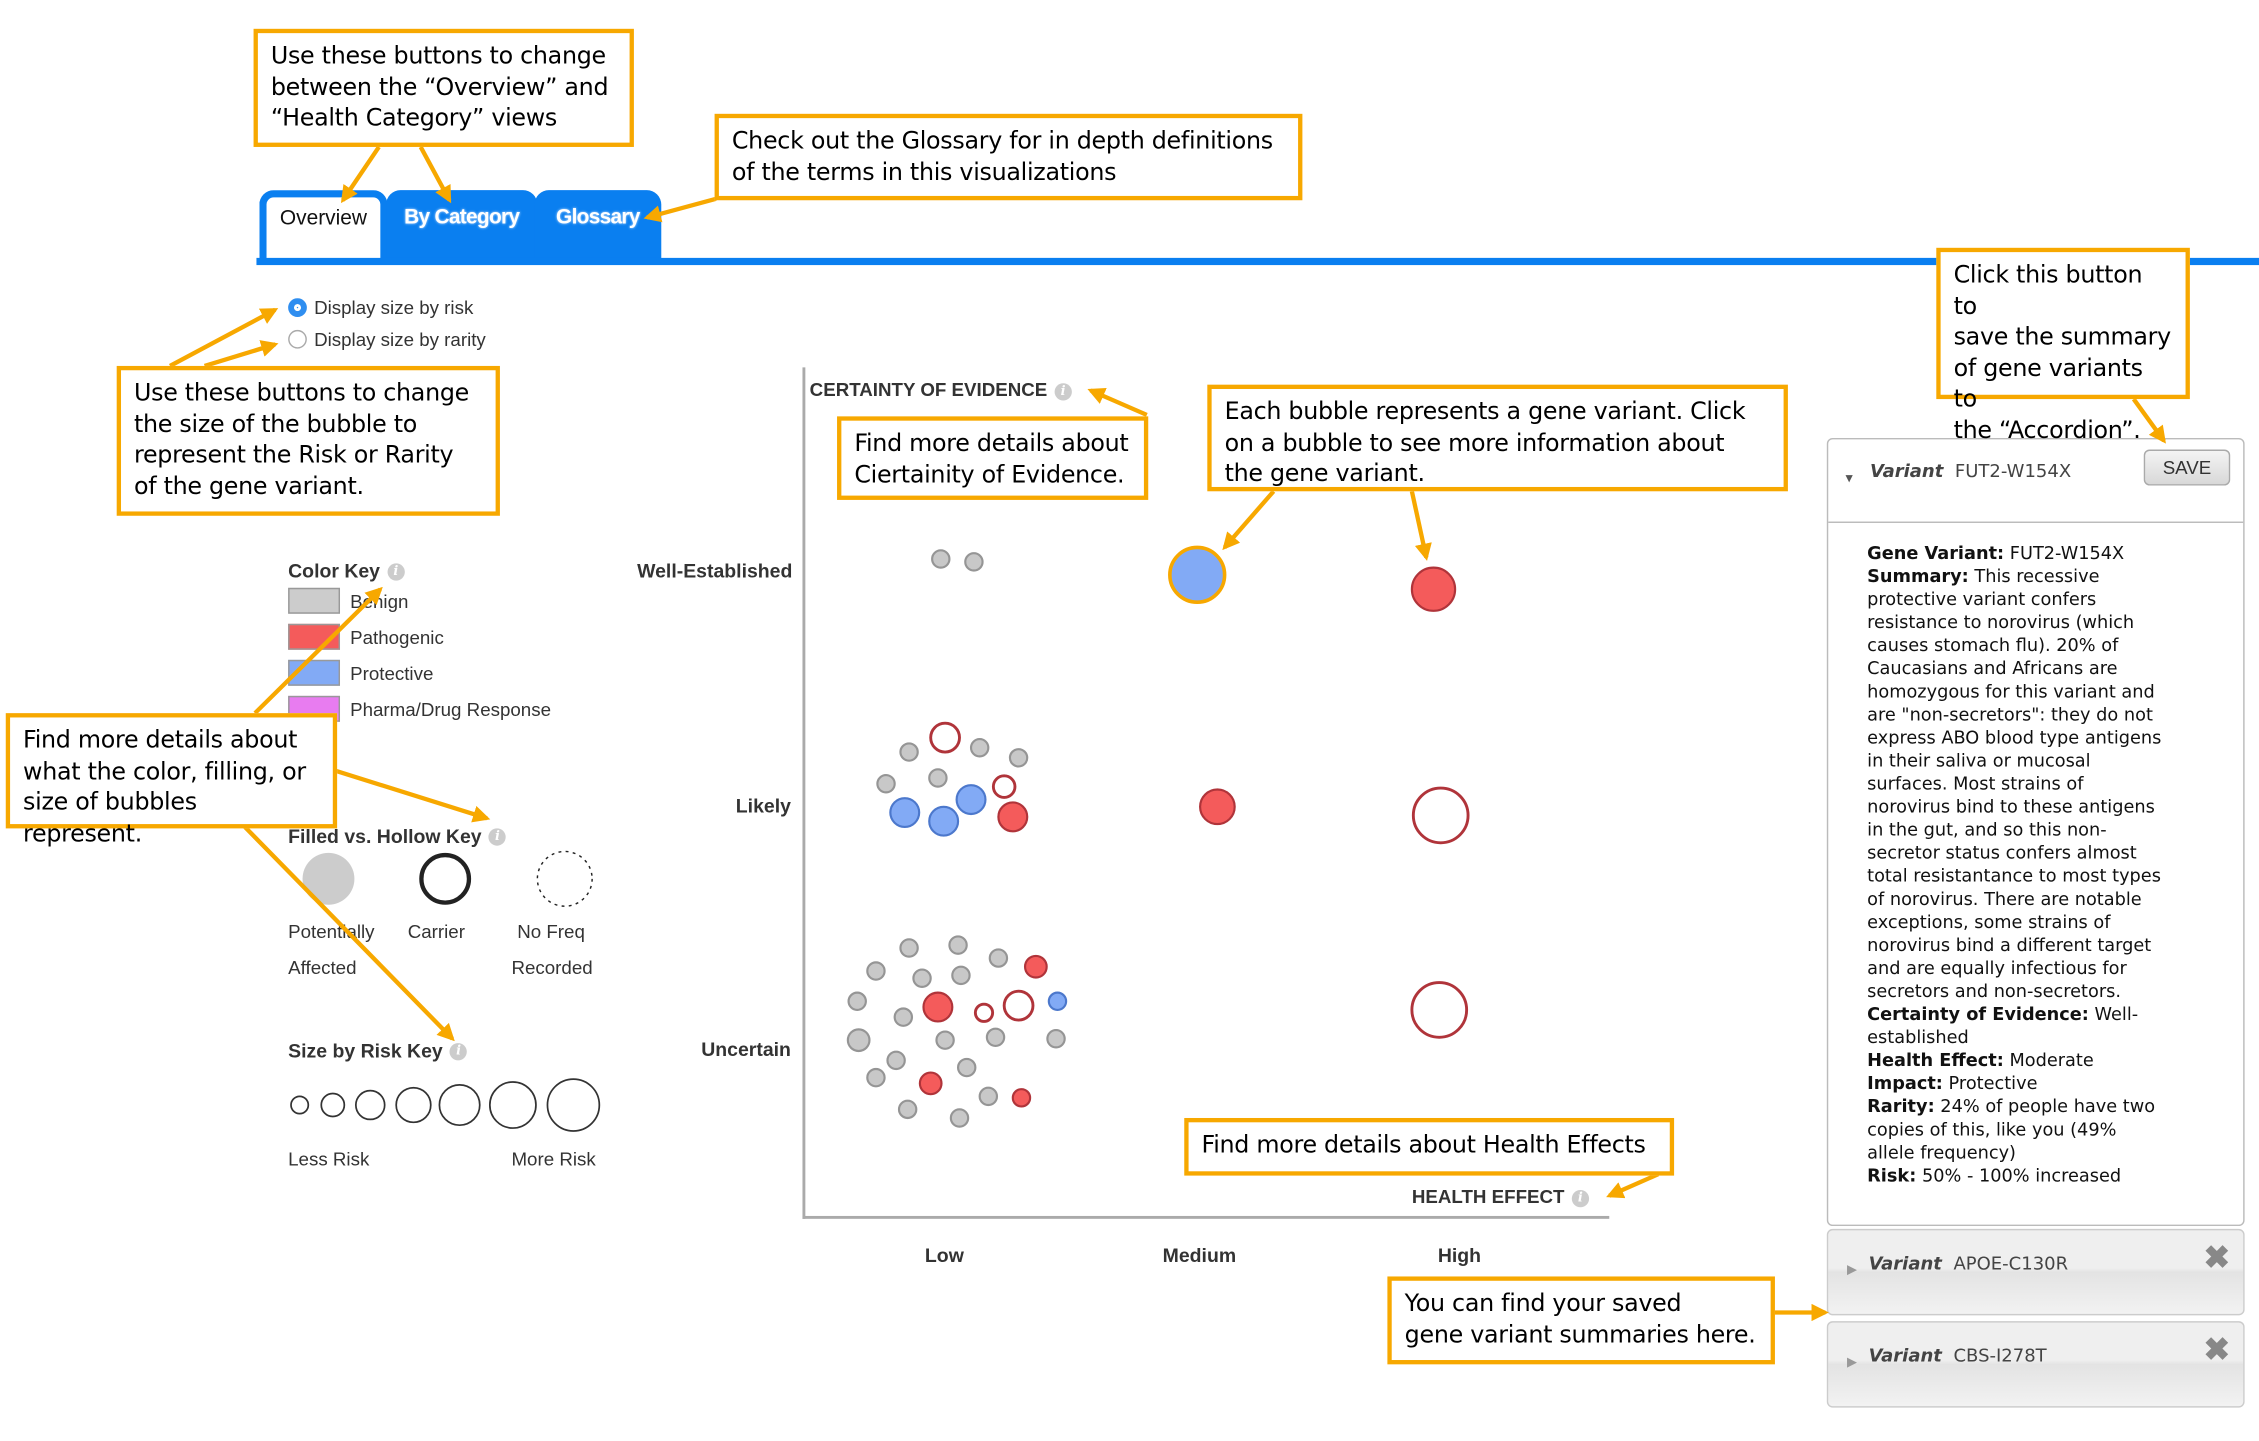 This screenshot has width=2259, height=1441. I want to click on color-key-pharma: Pharma/Drug Response, so click(451, 709).